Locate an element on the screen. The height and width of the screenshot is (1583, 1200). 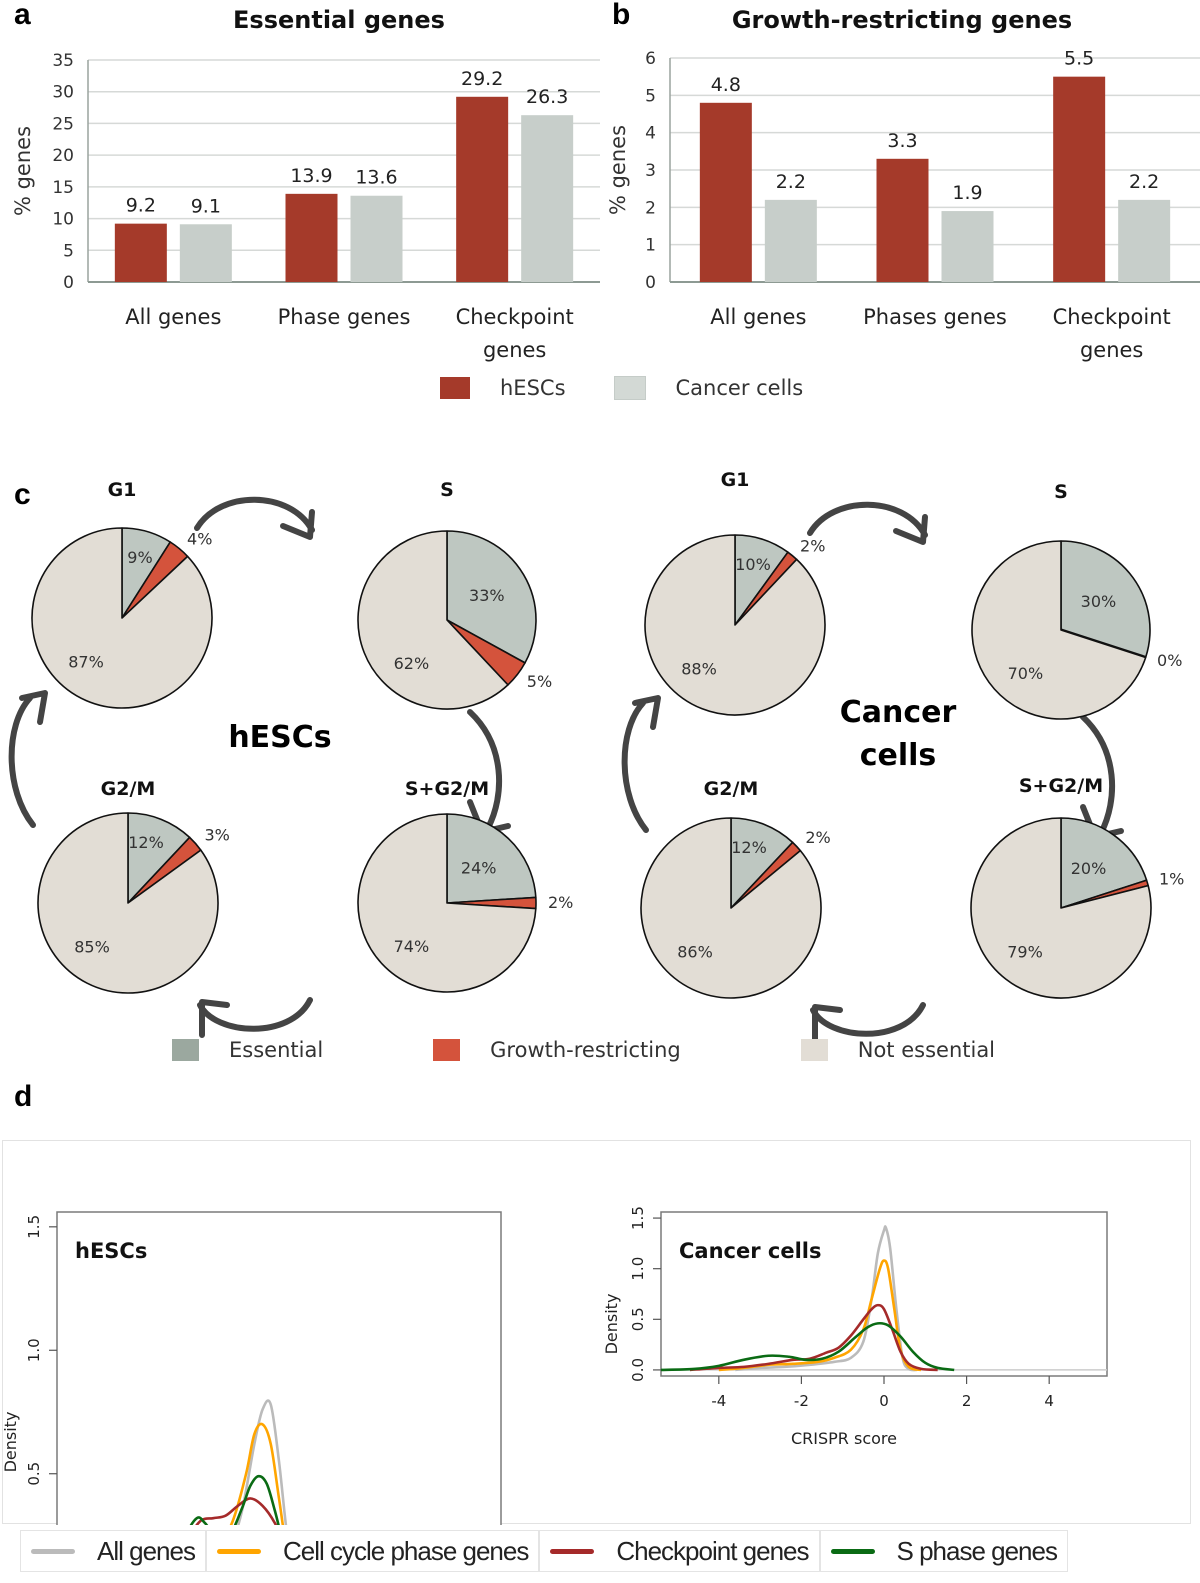
plot-title: Cancer cells is located at coordinates (750, 1251).